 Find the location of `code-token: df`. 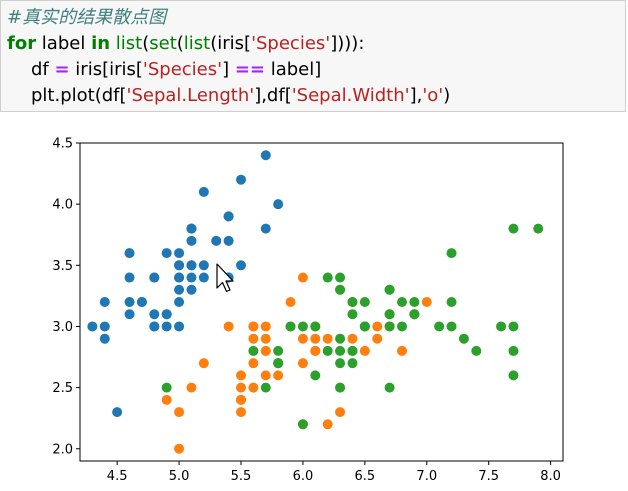

code-token: df is located at coordinates (43, 69).